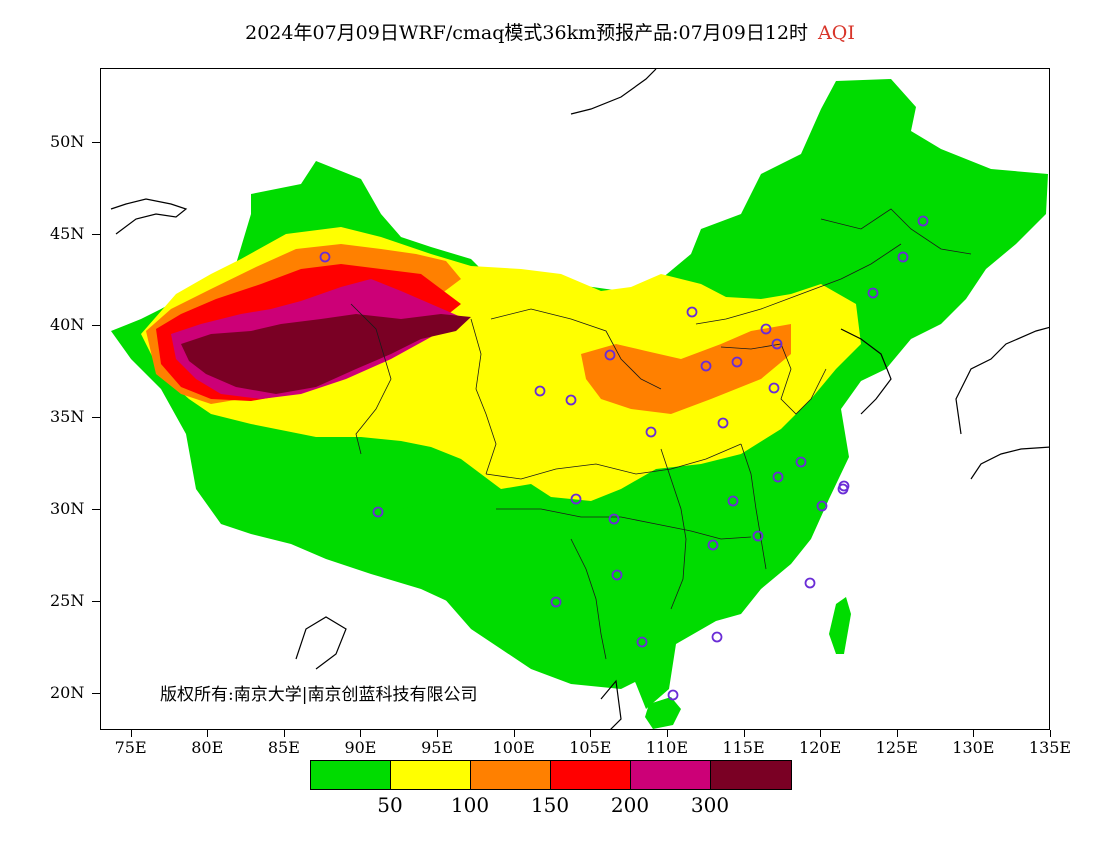  What do you see at coordinates (710, 805) in the screenshot?
I see `colorbar-break-label: 300` at bounding box center [710, 805].